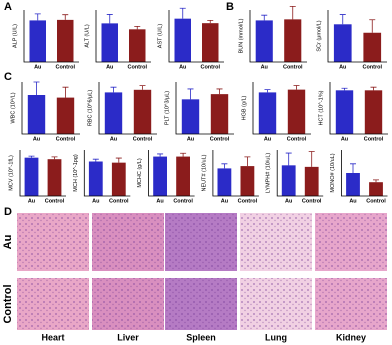  What do you see at coordinates (321, 107) in the screenshot?
I see `y-axis-label: HCT (10^-1%)` at bounding box center [321, 107].